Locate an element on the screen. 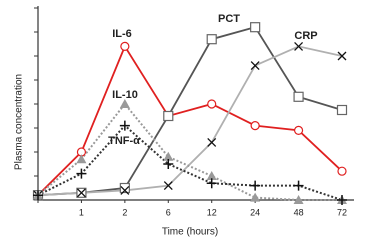  x-tick-label: 72 is located at coordinates (342, 212).